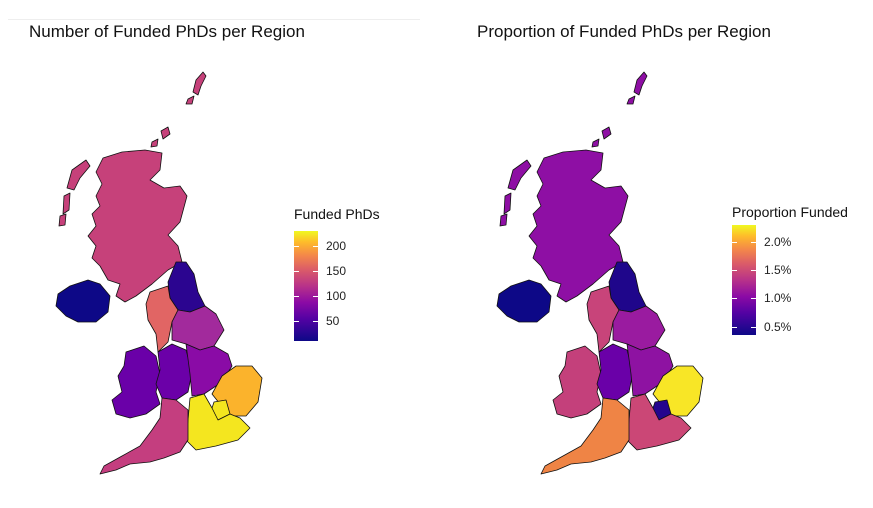  Describe the element at coordinates (778, 298) in the screenshot. I see `legend-tick-label: 1.0%` at that location.